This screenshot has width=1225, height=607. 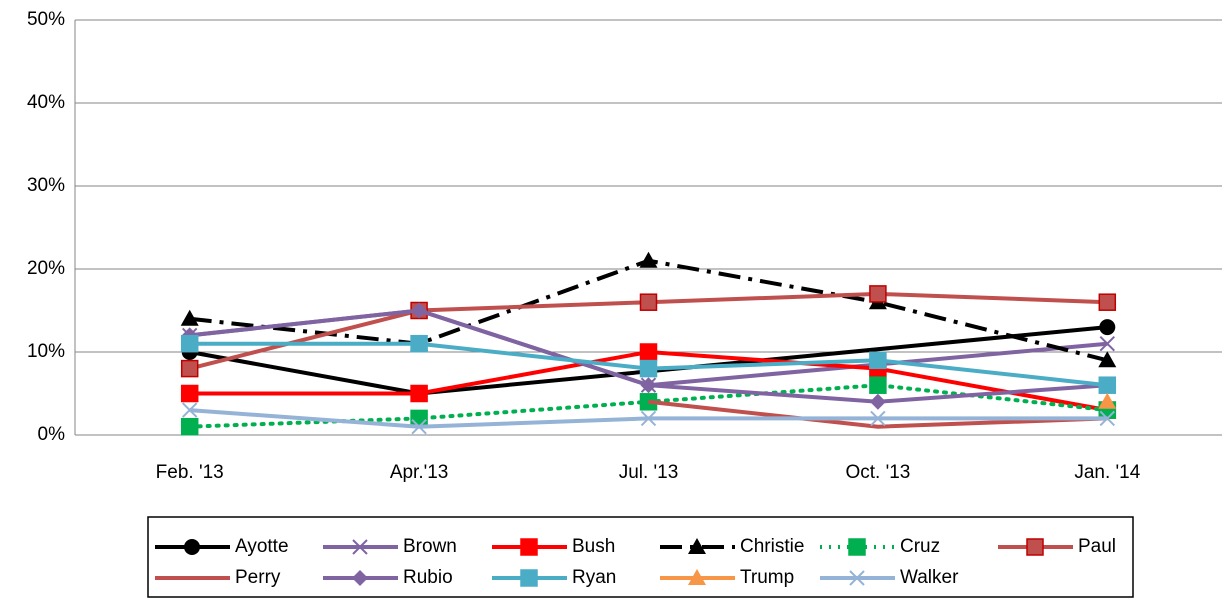 I want to click on y-tick-label: 50%, so click(x=46, y=19).